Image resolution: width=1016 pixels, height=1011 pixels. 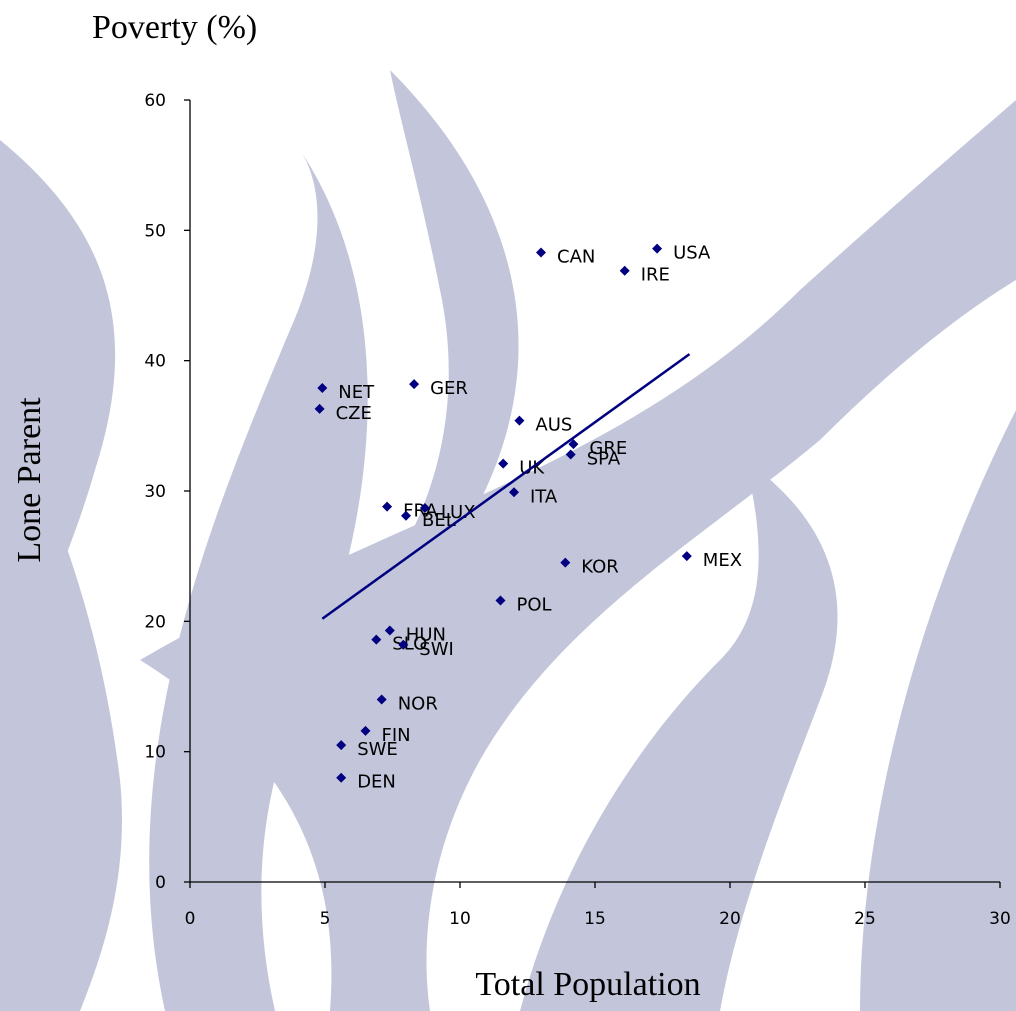 I want to click on point-label: BEL, so click(x=439, y=520).